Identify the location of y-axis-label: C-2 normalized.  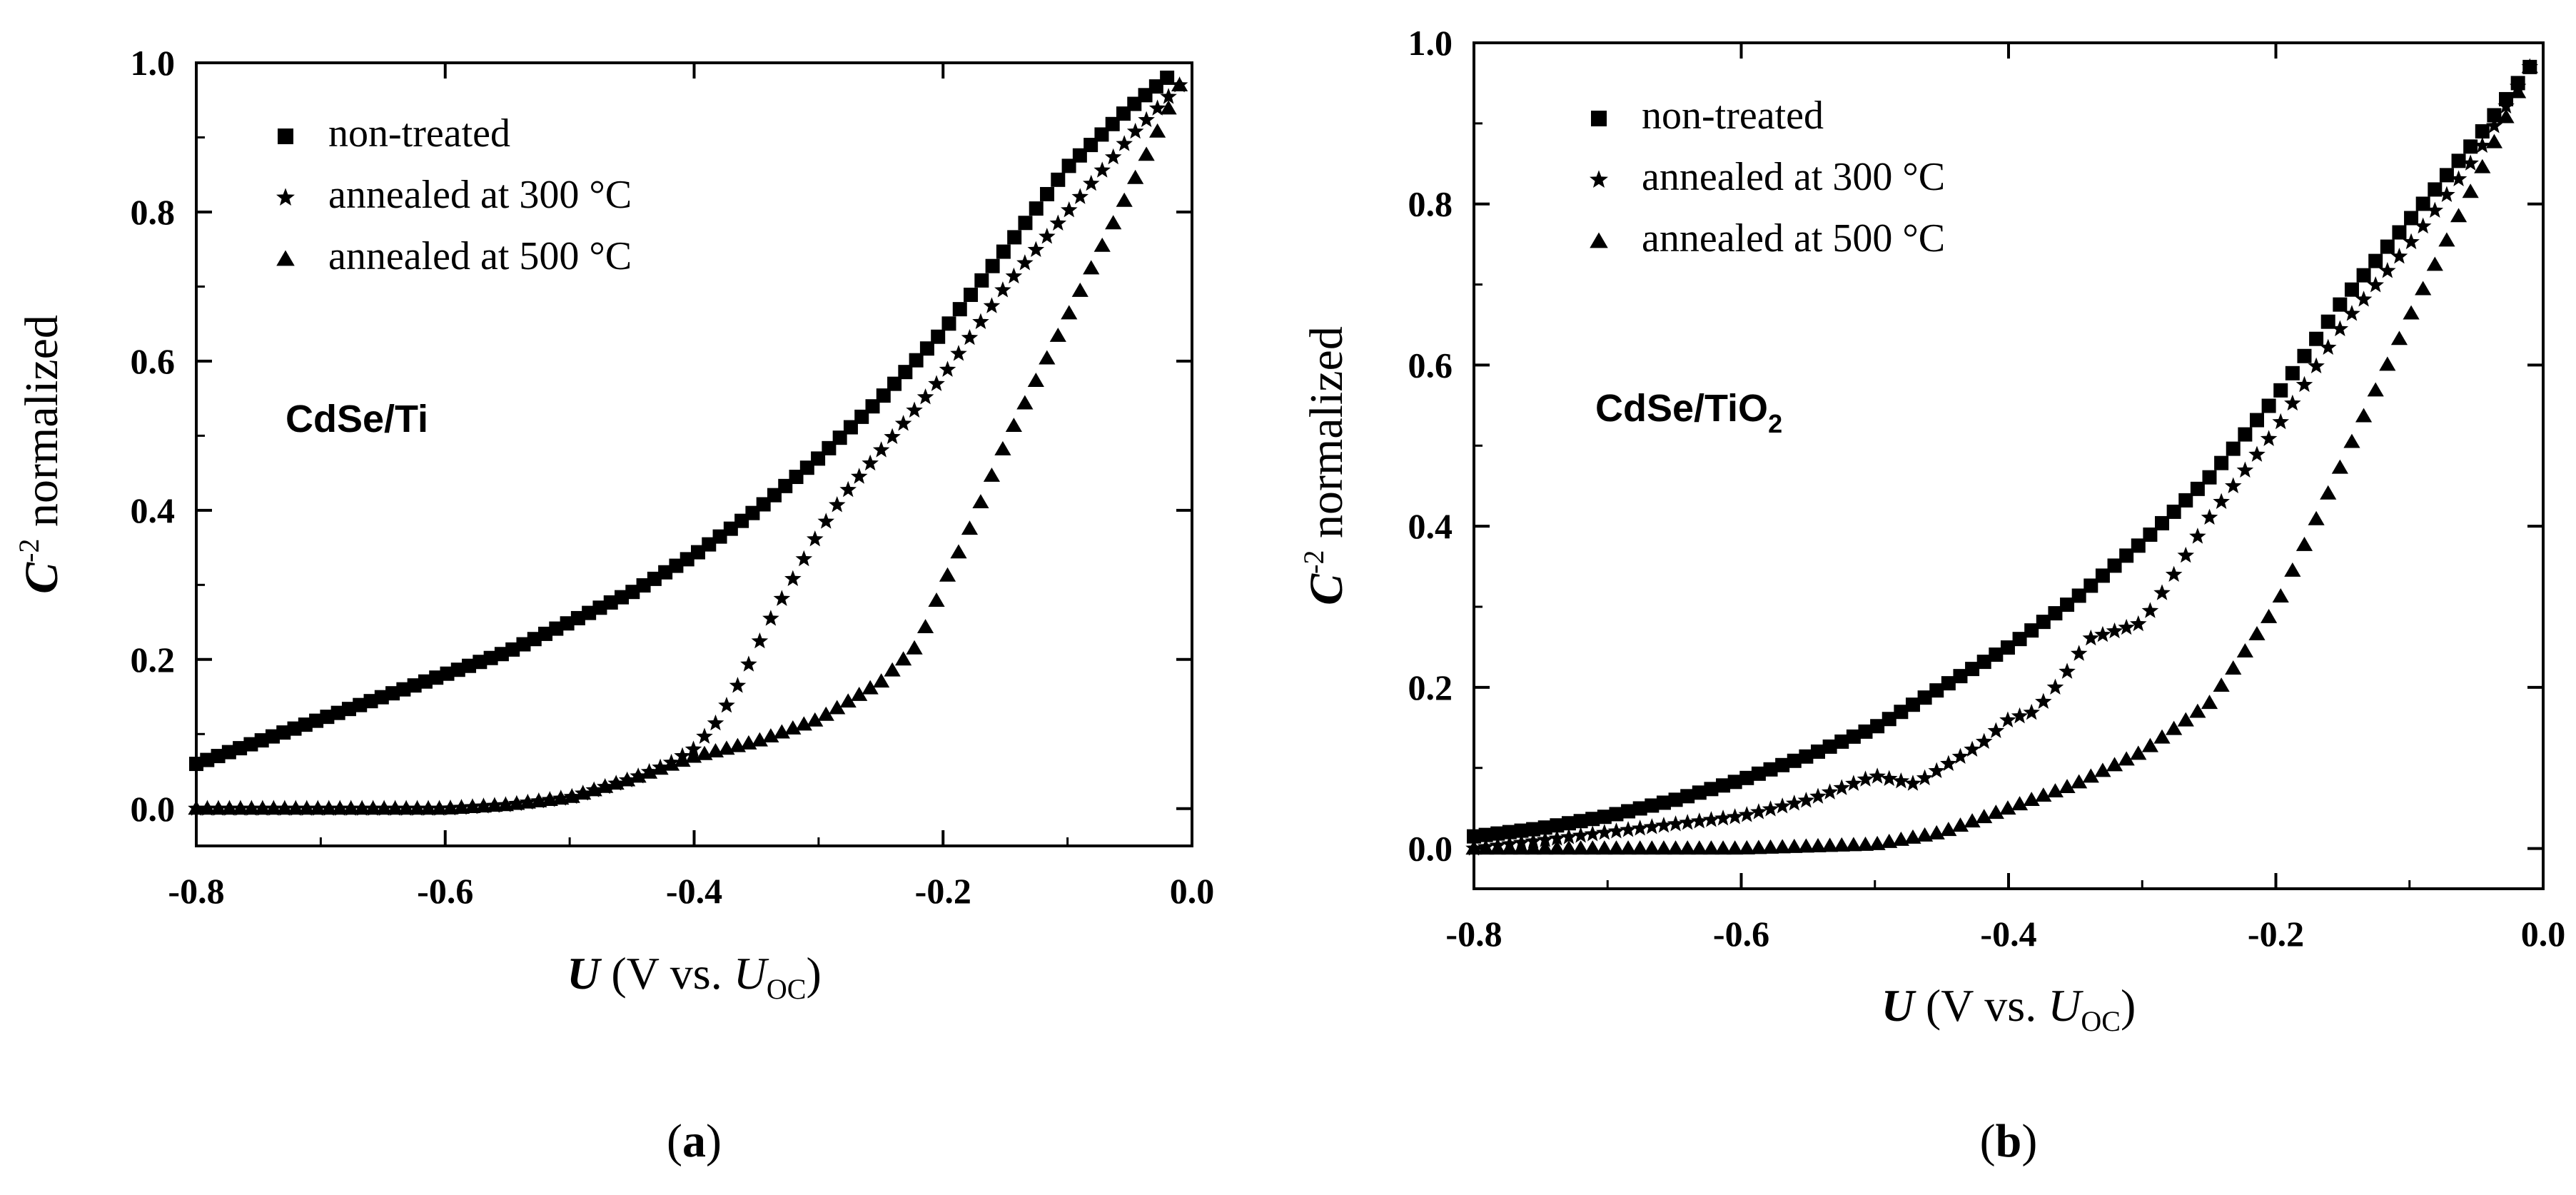
(1325, 465).